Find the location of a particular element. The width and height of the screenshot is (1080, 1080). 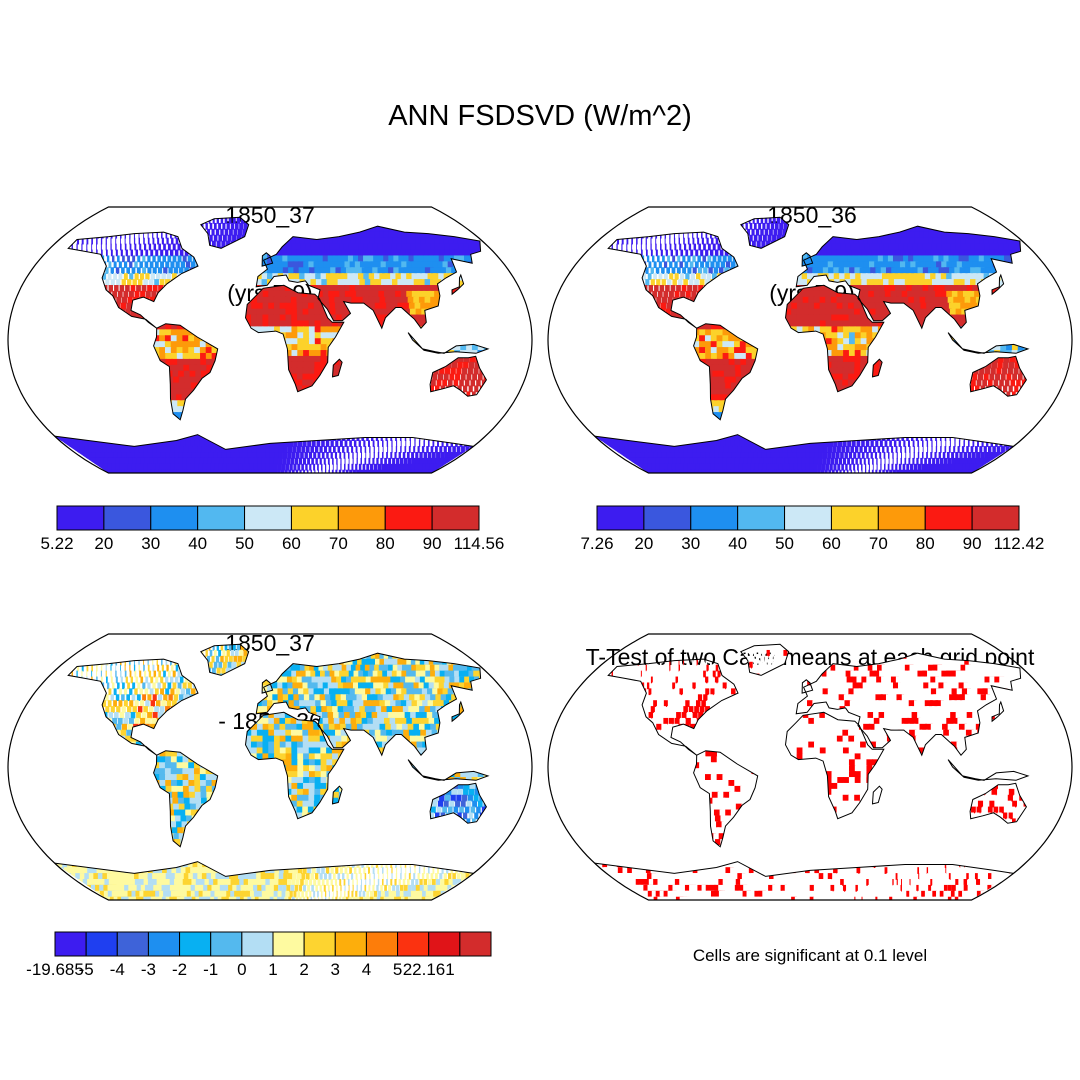

map-ttest is located at coordinates (810, 767).